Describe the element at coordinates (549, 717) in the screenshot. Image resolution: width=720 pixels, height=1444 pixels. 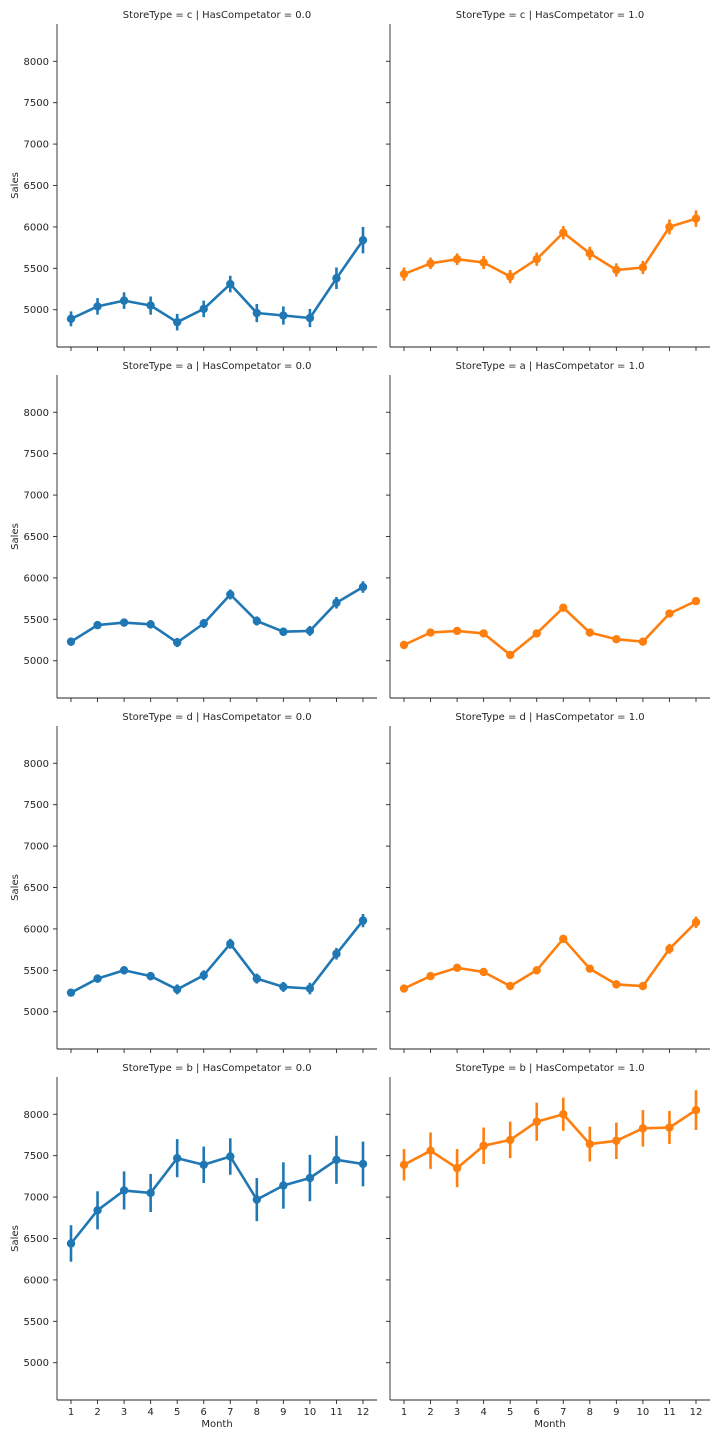
I see `panel-title: StoreType = d | HasCompetator = 1.0` at that location.